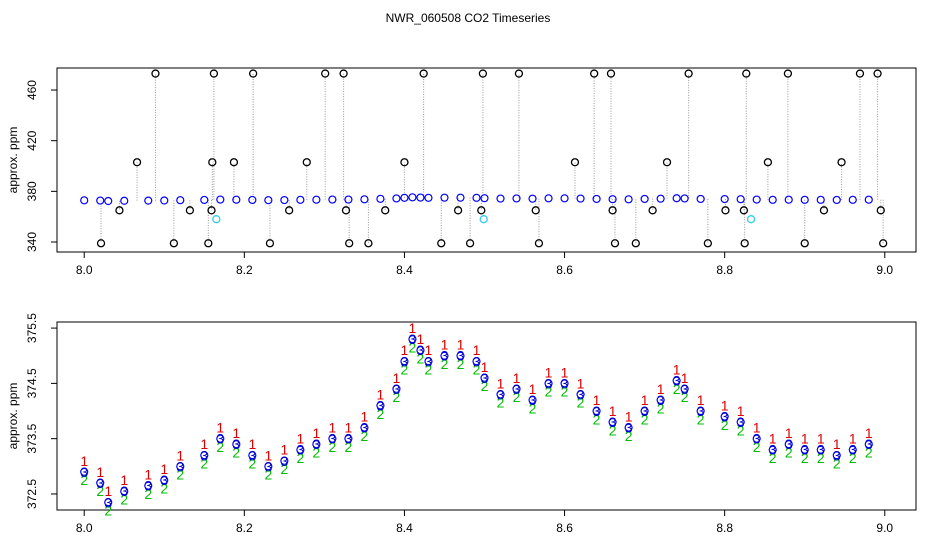  What do you see at coordinates (32, 438) in the screenshot?
I see `y-tick-label: 373.5` at bounding box center [32, 438].